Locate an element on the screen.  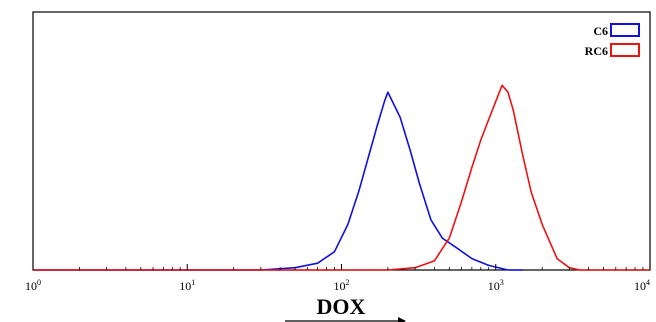
legend-label-rc6: RC6 is located at coordinates (596, 51).